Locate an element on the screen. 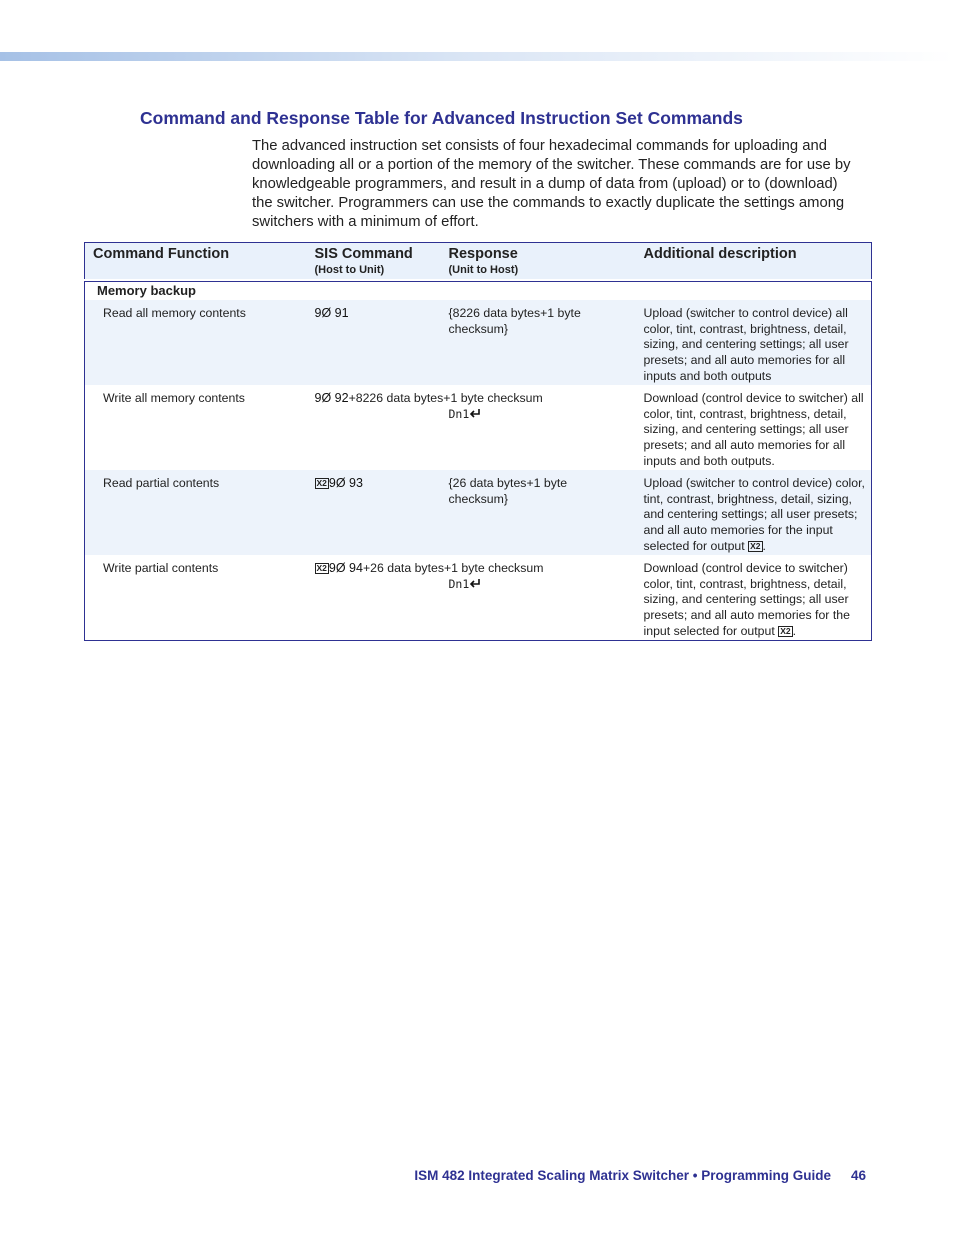 This screenshot has height=1235, width=954. function: Write all memory contents is located at coordinates (174, 397).